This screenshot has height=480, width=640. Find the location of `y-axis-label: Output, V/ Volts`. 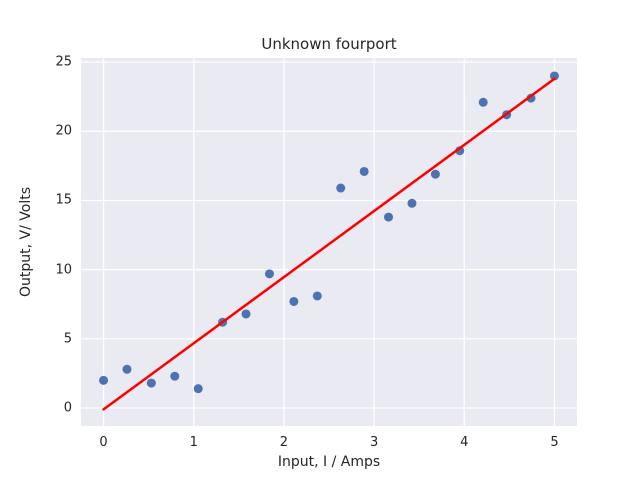

y-axis-label: Output, V/ Volts is located at coordinates (26, 242).